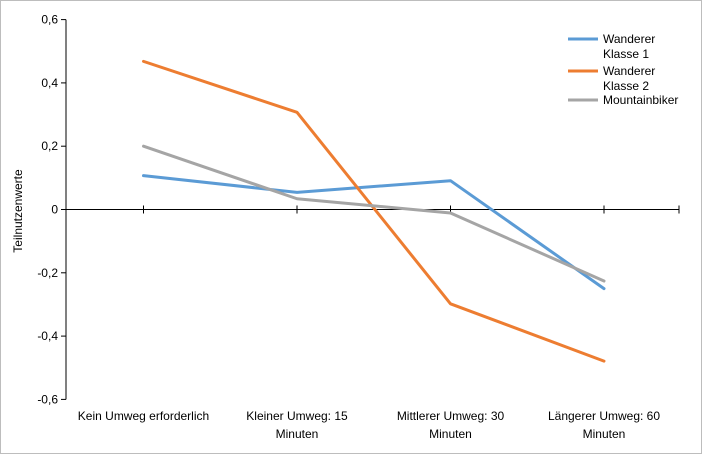 Image resolution: width=704 pixels, height=460 pixels. What do you see at coordinates (47, 273) in the screenshot?
I see `y-tick-label: -0,2` at bounding box center [47, 273].